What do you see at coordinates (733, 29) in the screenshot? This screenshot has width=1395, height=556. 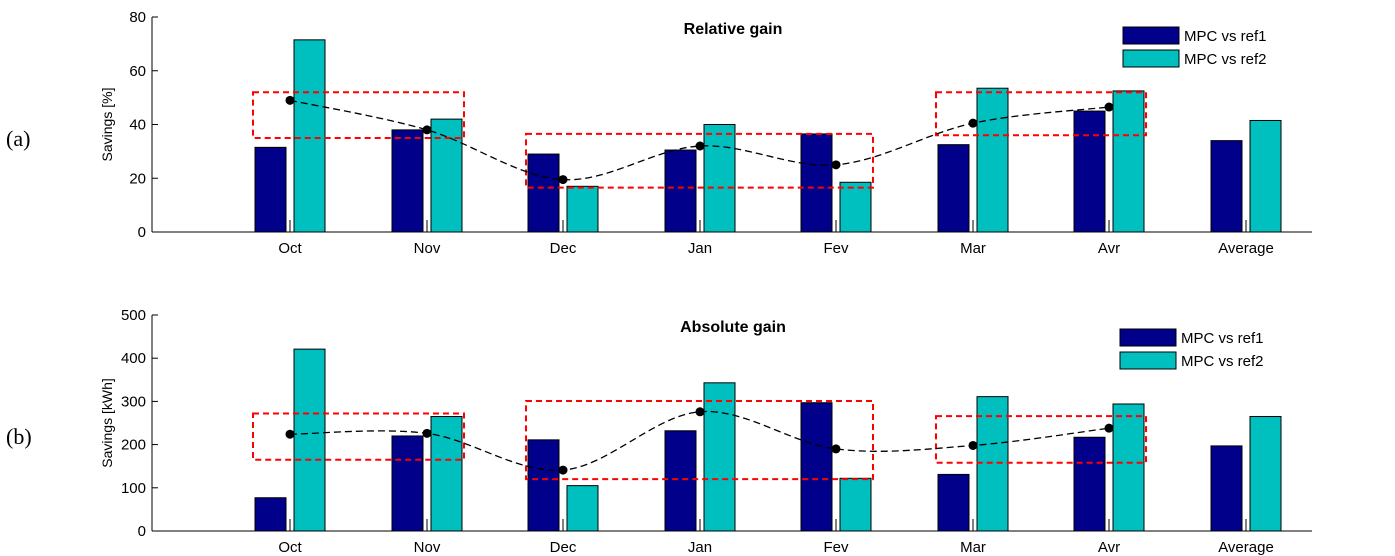 I see `chart-title: Relative gain` at bounding box center [733, 29].